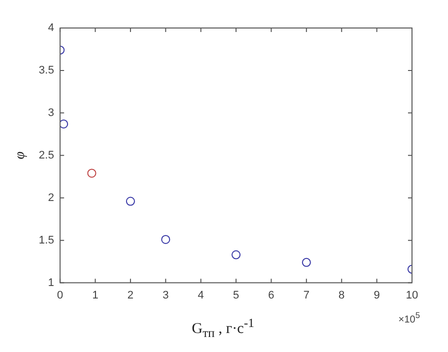  Describe the element at coordinates (46, 240) in the screenshot. I see `y-tick-label: 1.5` at that location.